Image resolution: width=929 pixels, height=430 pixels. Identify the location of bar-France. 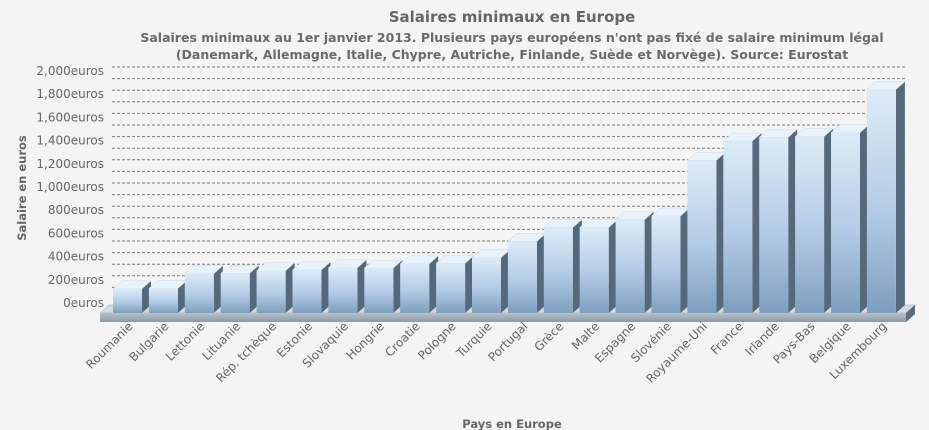
(742, 222).